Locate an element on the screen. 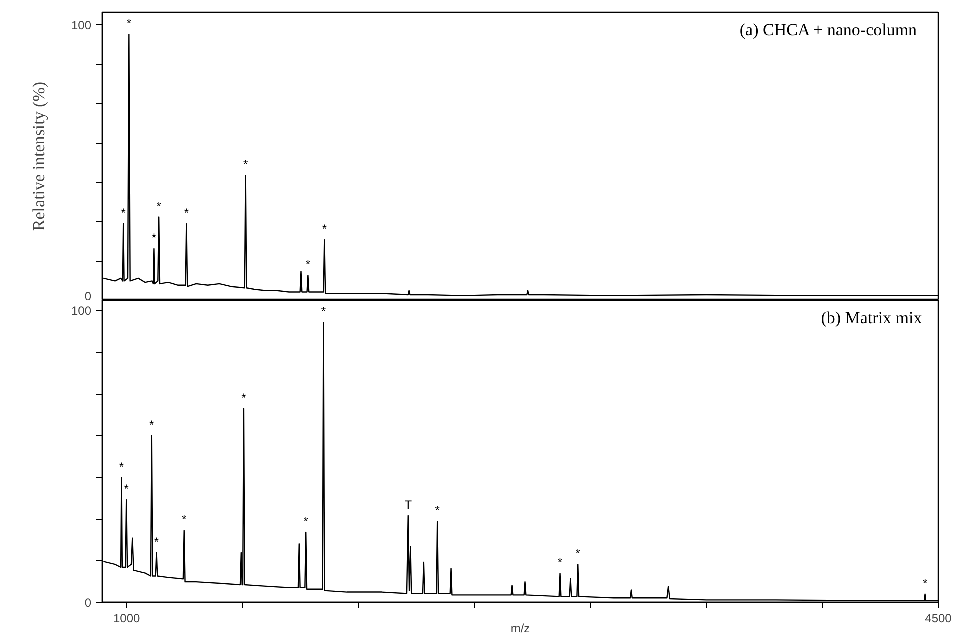 Image resolution: width=964 pixels, height=642 pixels. y-axis-title: Relative intensity (%) is located at coordinates (38, 157).